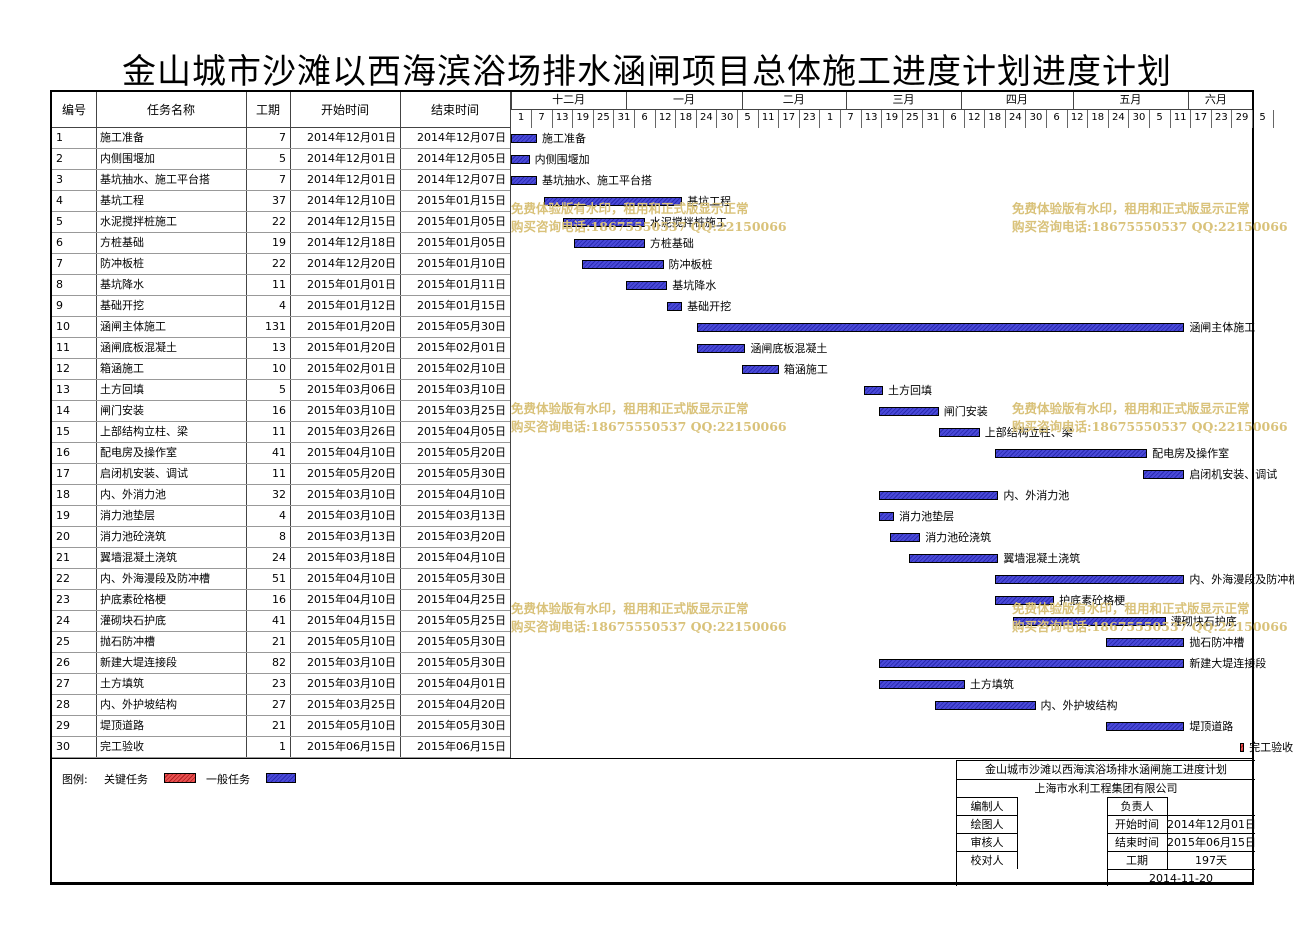 This screenshot has width=1294, height=937. Describe the element at coordinates (1056, 117) in the screenshot. I see `day-tick-label: 6` at that location.